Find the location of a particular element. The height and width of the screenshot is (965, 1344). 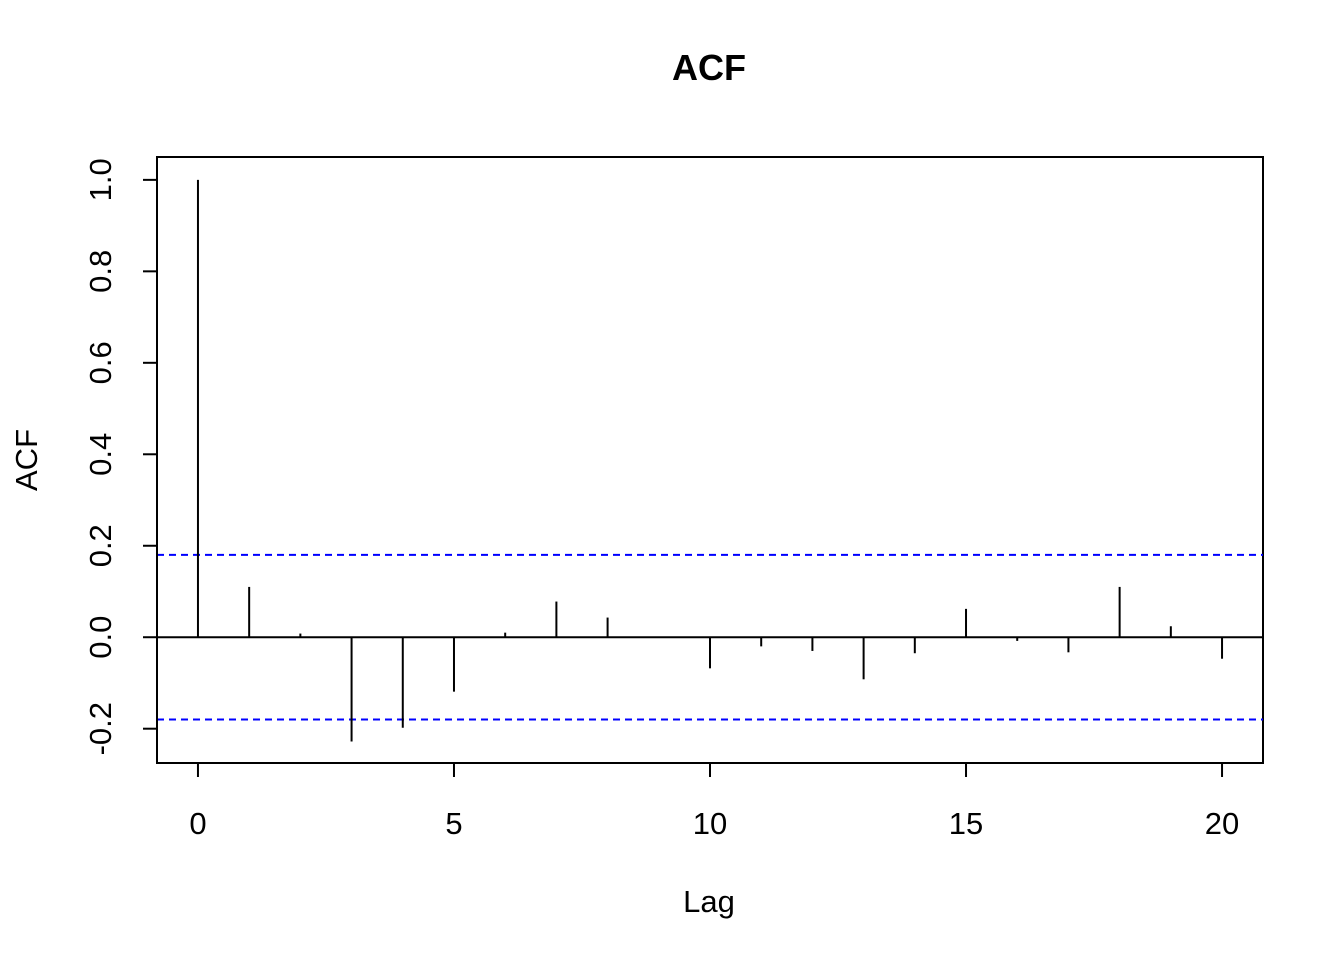

x-tick-label: 0 is located at coordinates (197, 823).